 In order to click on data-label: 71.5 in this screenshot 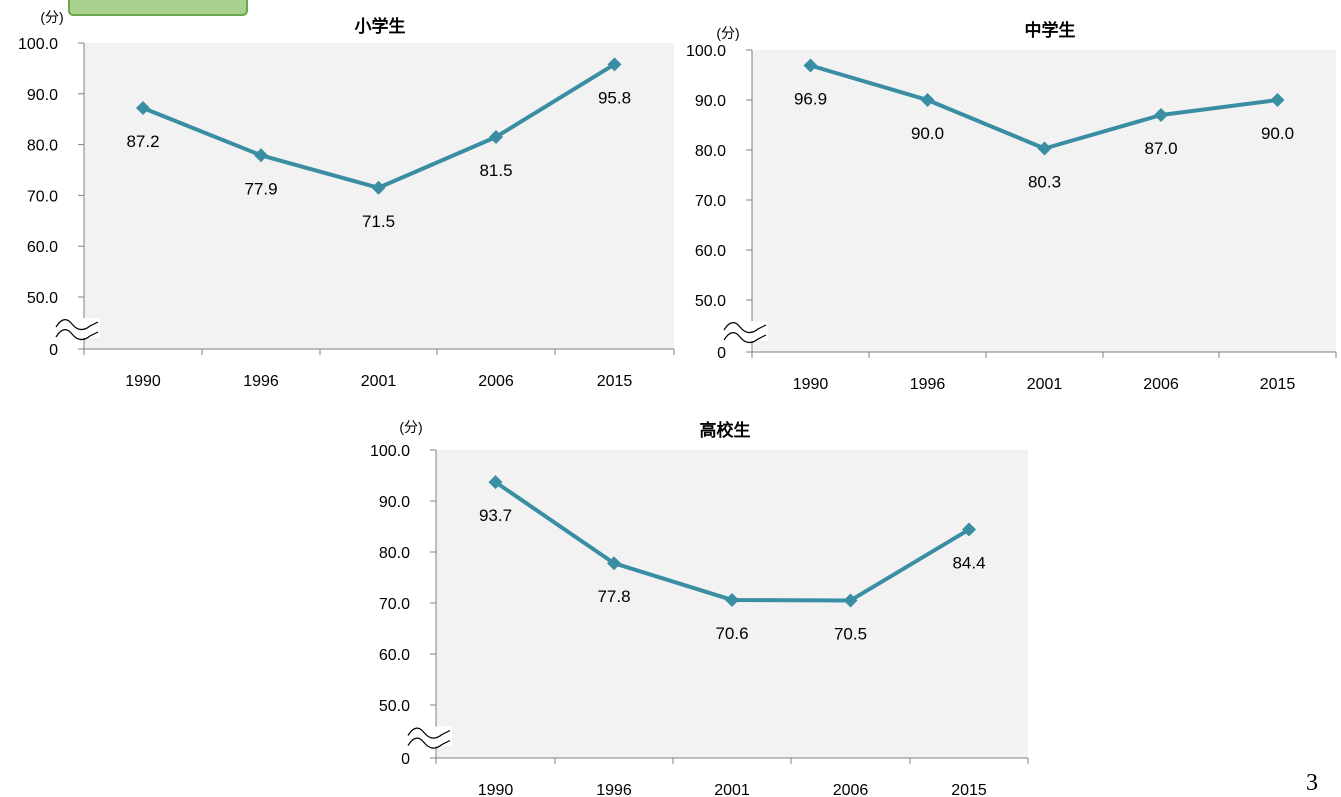, I will do `click(378, 221)`.